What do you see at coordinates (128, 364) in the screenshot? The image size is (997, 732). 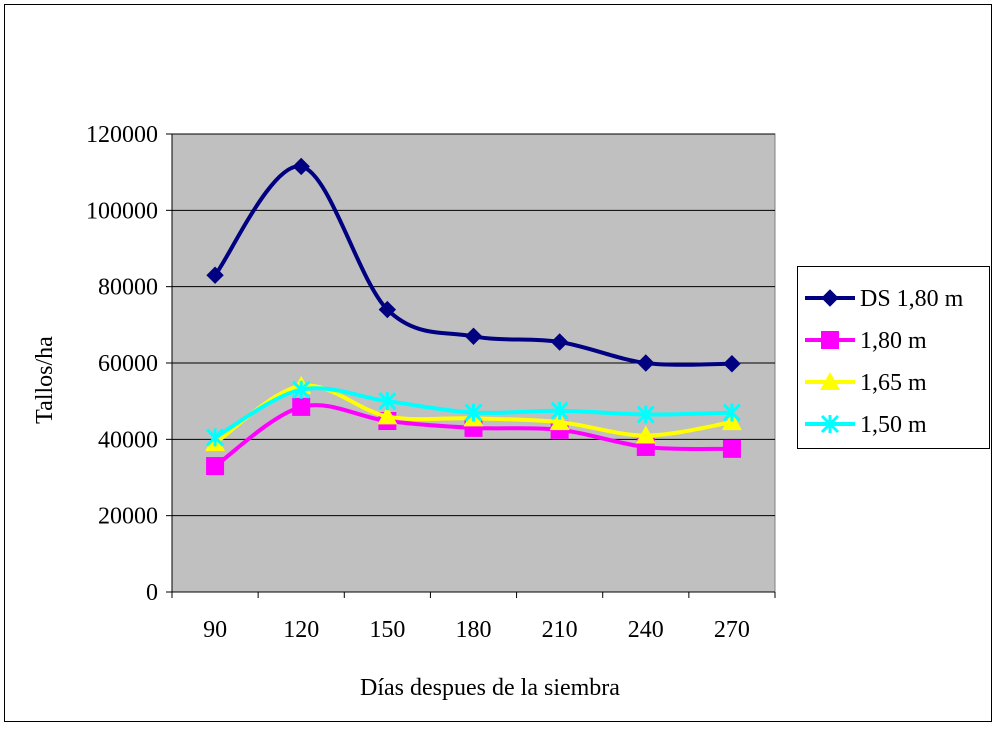 I see `y-tick-label: 60000` at bounding box center [128, 364].